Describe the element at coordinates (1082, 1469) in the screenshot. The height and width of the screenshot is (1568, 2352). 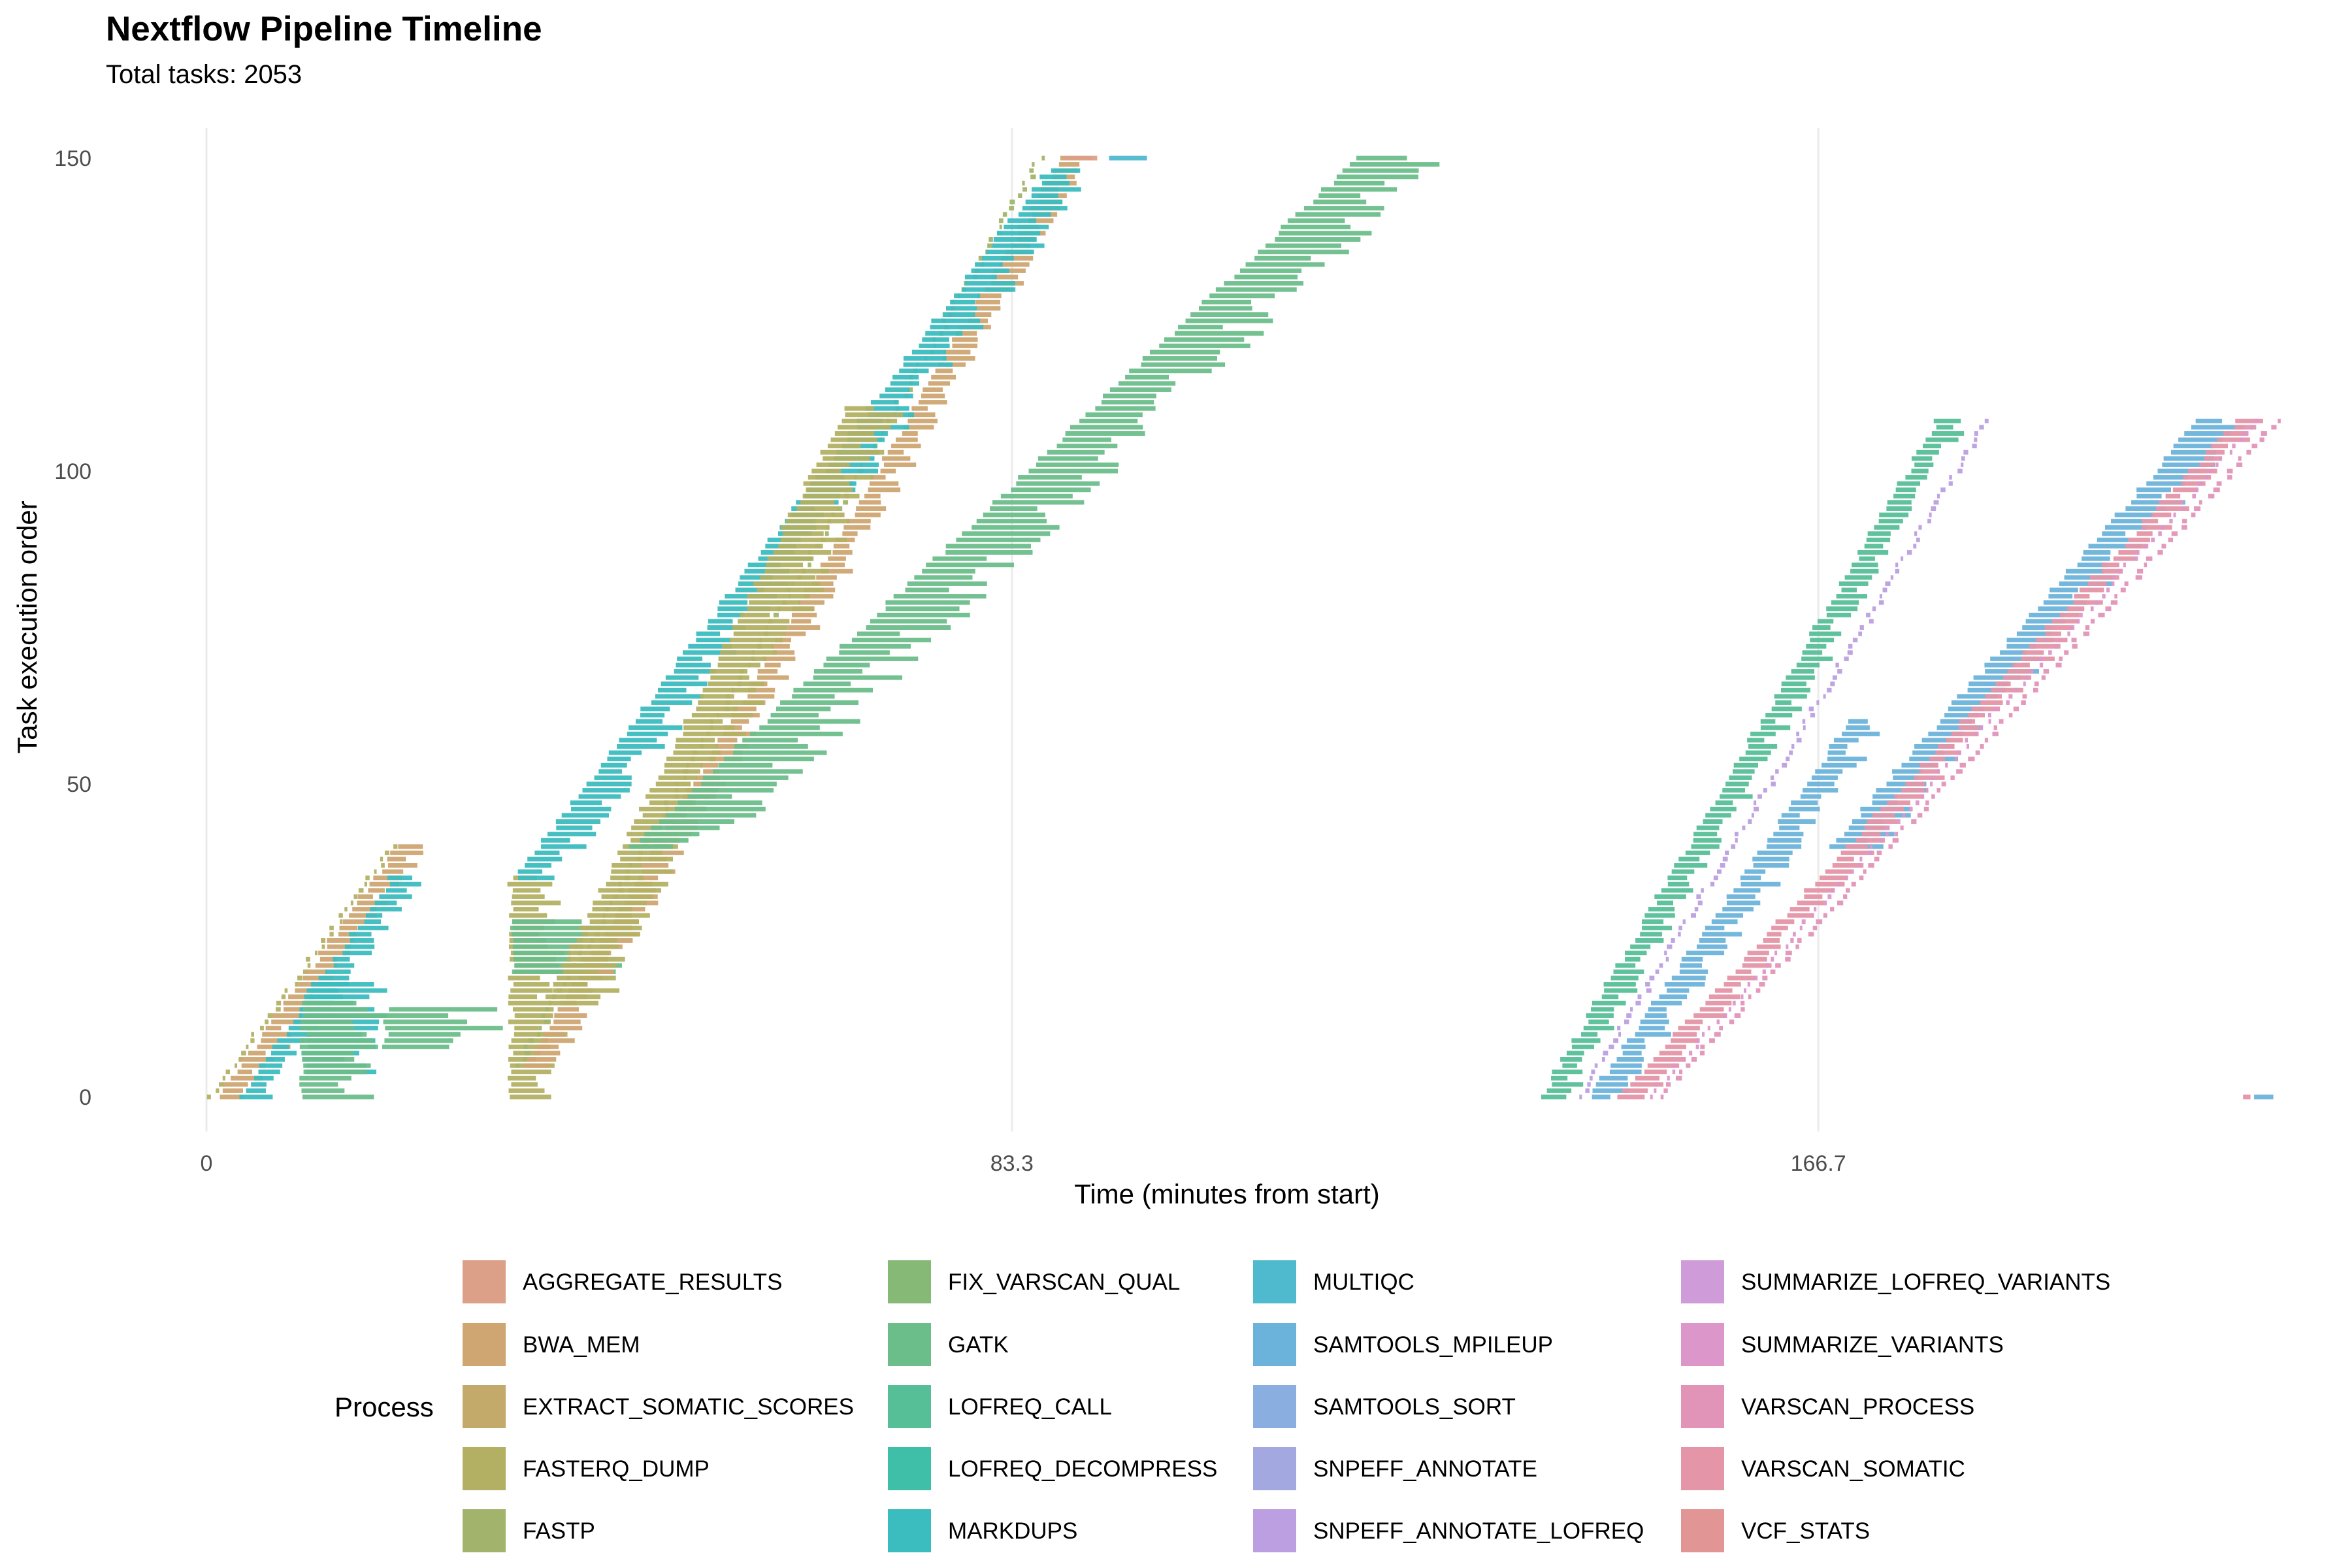
I see `legend-label: LOFREQ_DECOMPRESS` at that location.